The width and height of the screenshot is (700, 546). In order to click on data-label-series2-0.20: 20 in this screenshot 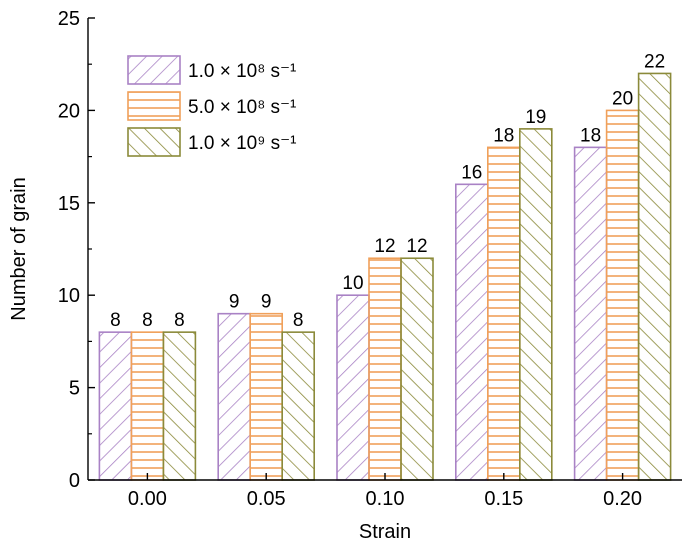, I will do `click(622, 98)`.